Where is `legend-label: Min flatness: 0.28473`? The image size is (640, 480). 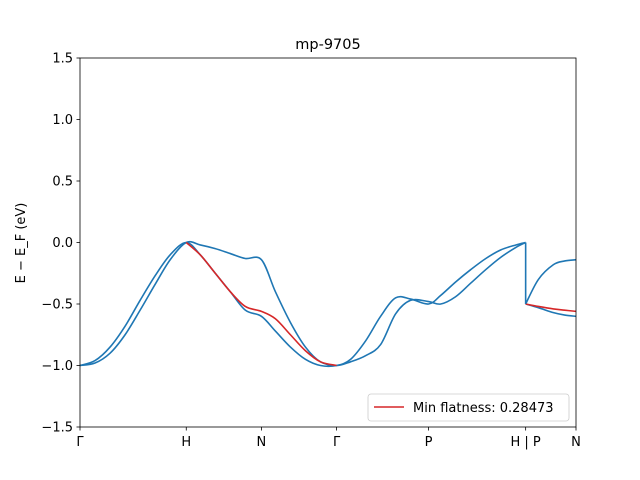 legend-label: Min flatness: 0.28473 is located at coordinates (483, 408).